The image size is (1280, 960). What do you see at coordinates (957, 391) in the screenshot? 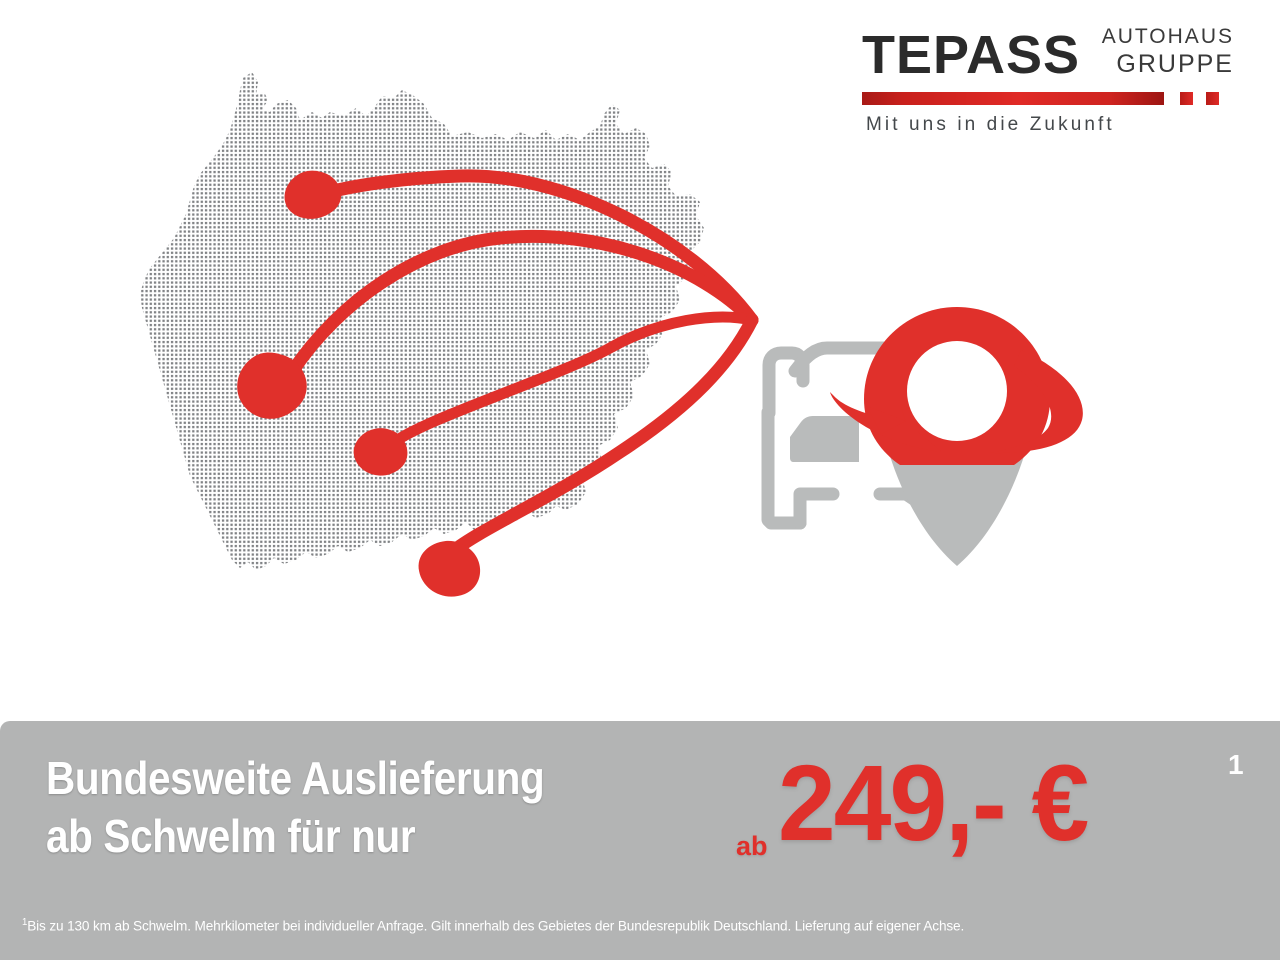
I see `pin-inner-circle` at bounding box center [957, 391].